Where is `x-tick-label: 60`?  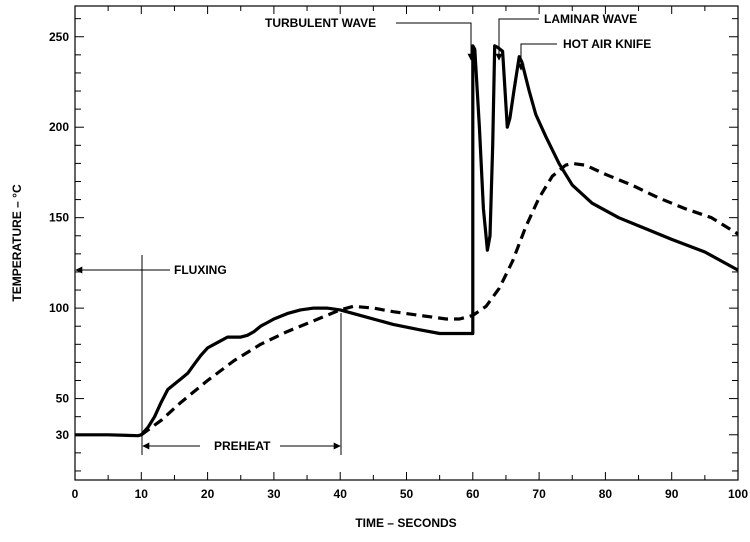
x-tick-label: 60 is located at coordinates (473, 494).